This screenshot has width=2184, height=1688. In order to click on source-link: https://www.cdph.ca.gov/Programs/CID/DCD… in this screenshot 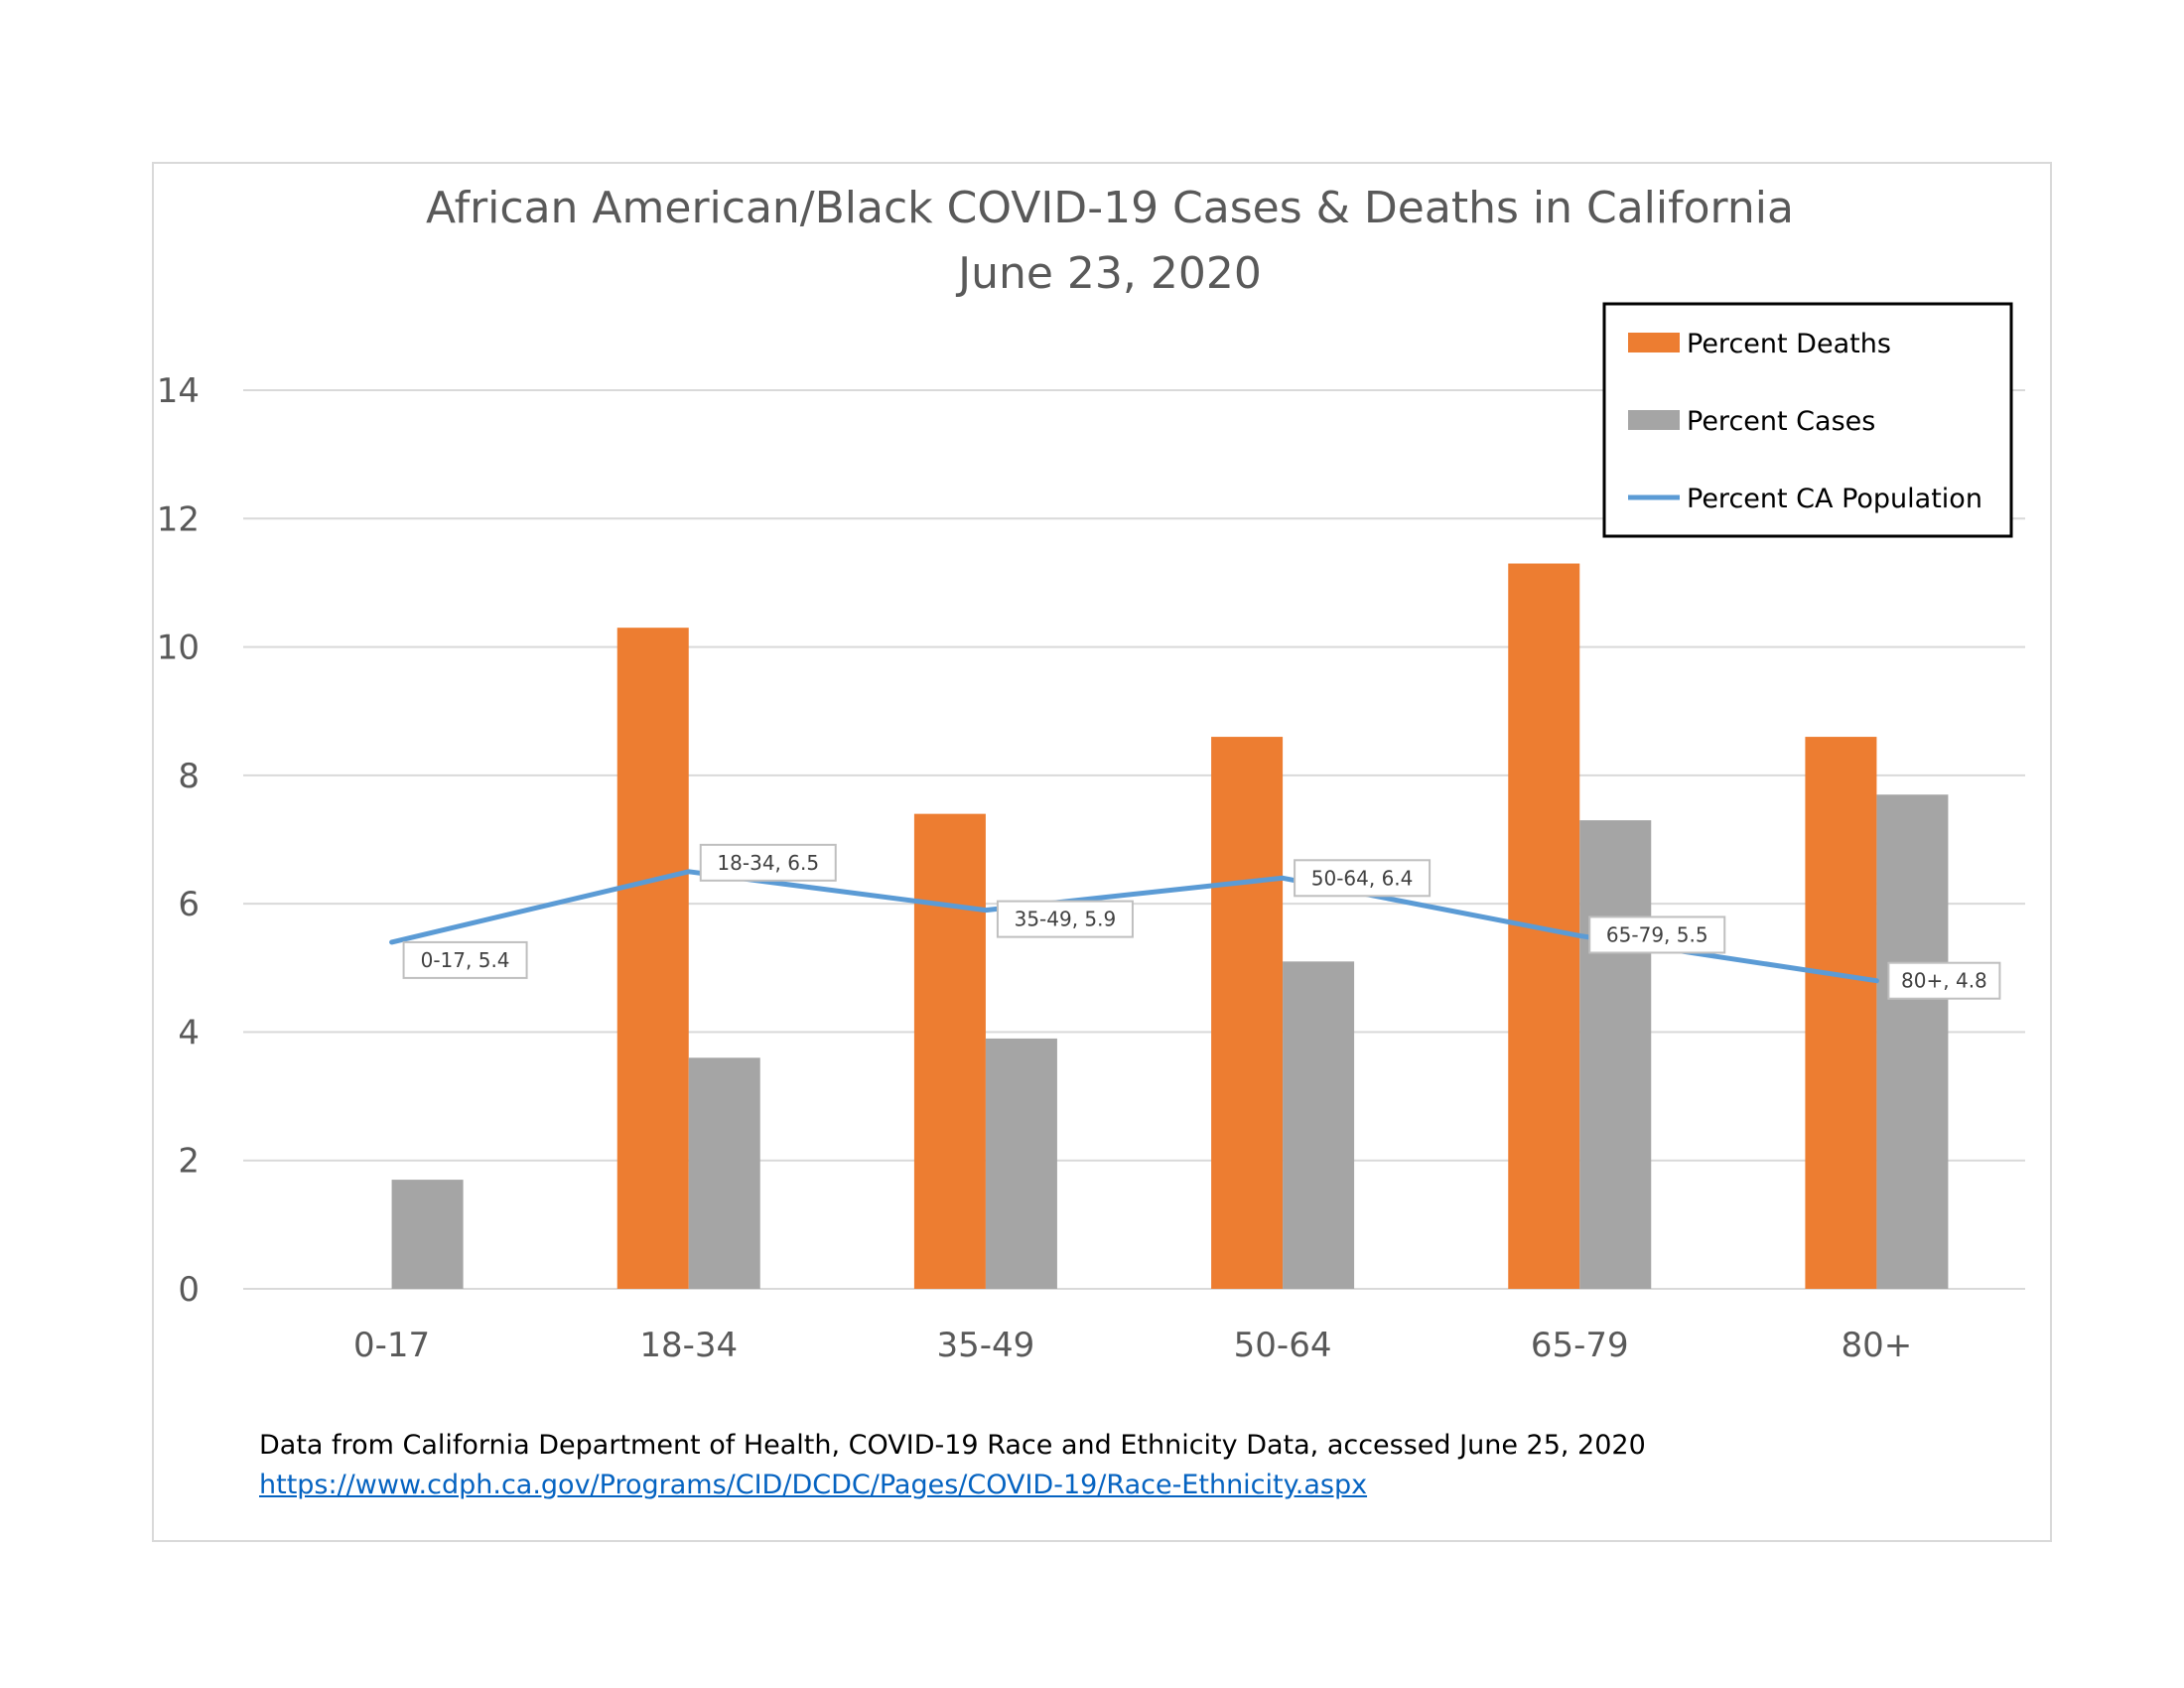, I will do `click(813, 1485)`.